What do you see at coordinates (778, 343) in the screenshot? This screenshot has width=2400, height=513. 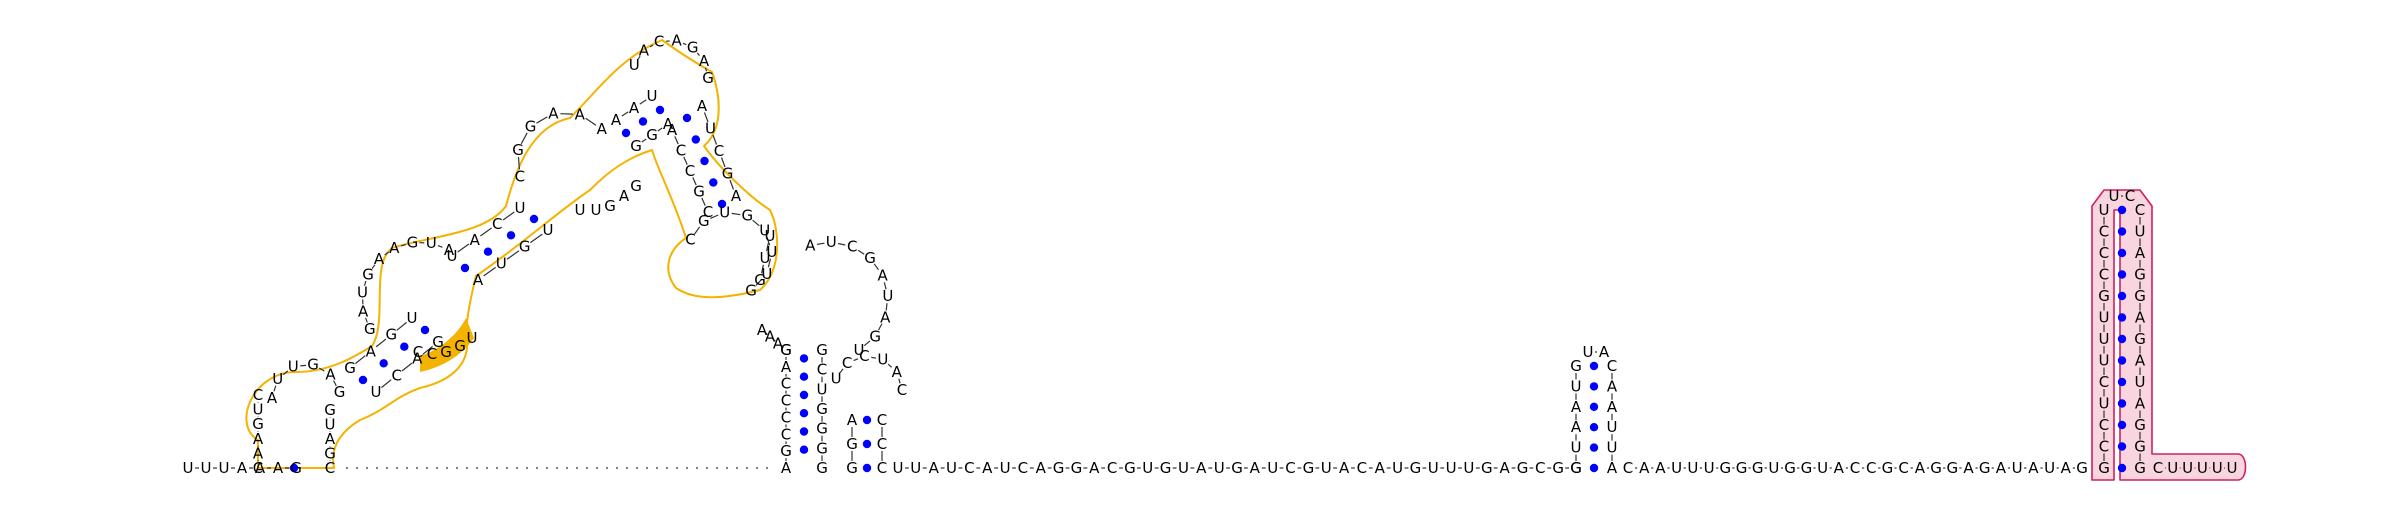 I see `hairpin-a-nt: A` at bounding box center [778, 343].